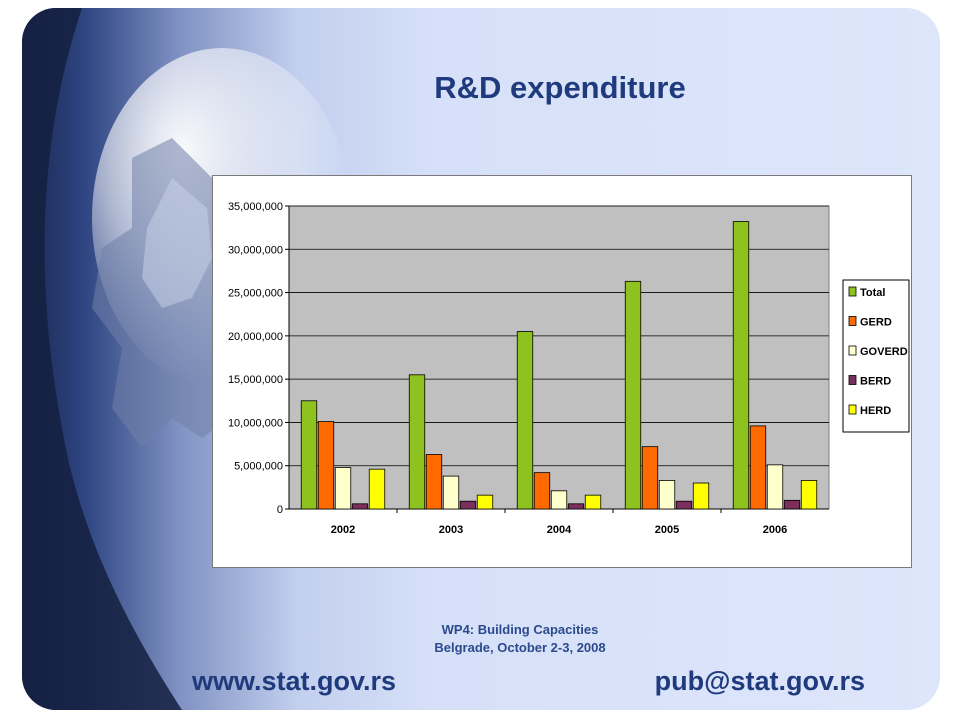  Describe the element at coordinates (520, 629) in the screenshot. I see `footer-event-title: WP4: Building Capacities` at that location.